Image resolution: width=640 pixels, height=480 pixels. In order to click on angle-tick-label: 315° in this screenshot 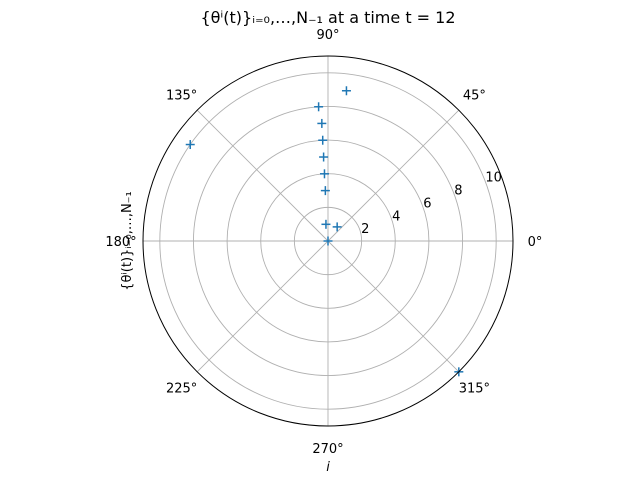, I will do `click(474, 388)`.